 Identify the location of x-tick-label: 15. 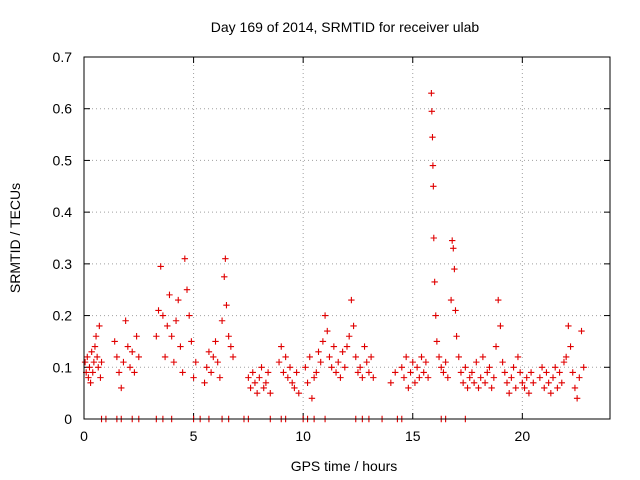
(413, 436).